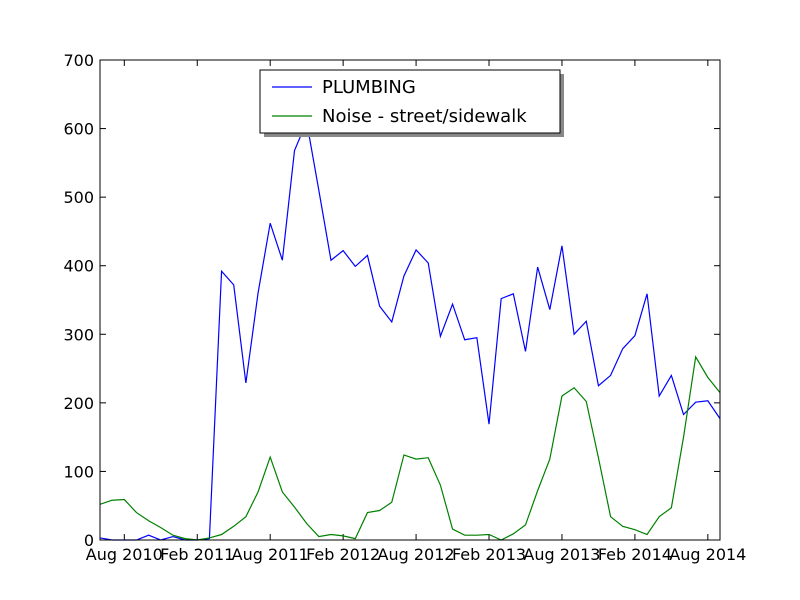  Describe the element at coordinates (369, 87) in the screenshot. I see `legend-label: PLUMBING` at that location.